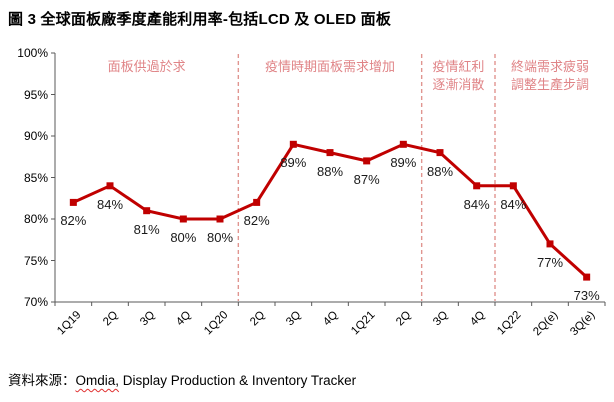 The image size is (614, 402). What do you see at coordinates (458, 66) in the screenshot?
I see `phase-annotation-line: 疫情紅利` at bounding box center [458, 66].